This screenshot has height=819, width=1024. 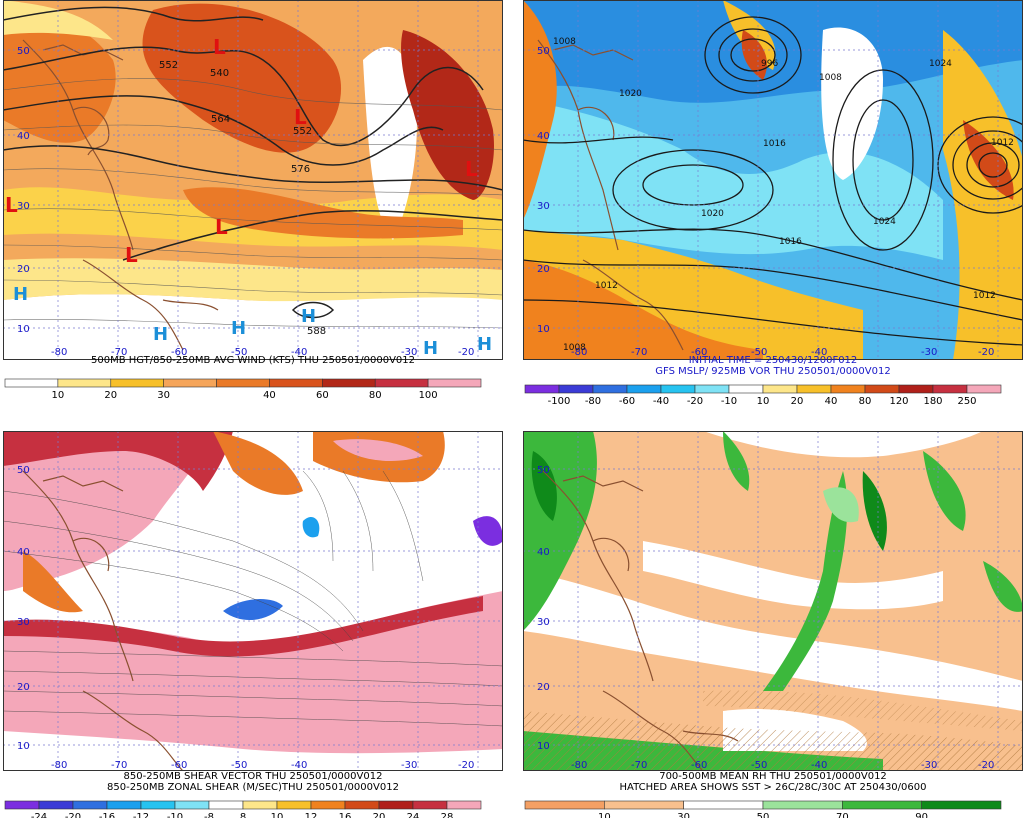 What do you see at coordinates (921, 815) in the screenshot?
I see `colorbar-label: 90` at bounding box center [921, 815].